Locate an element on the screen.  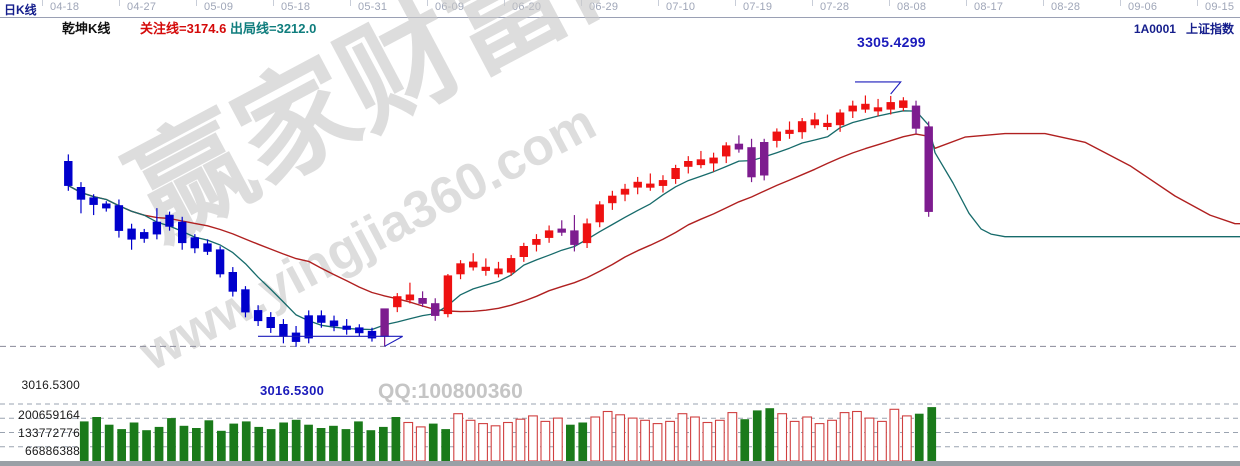
symbol-code: 1A0001 is located at coordinates (1154, 29).